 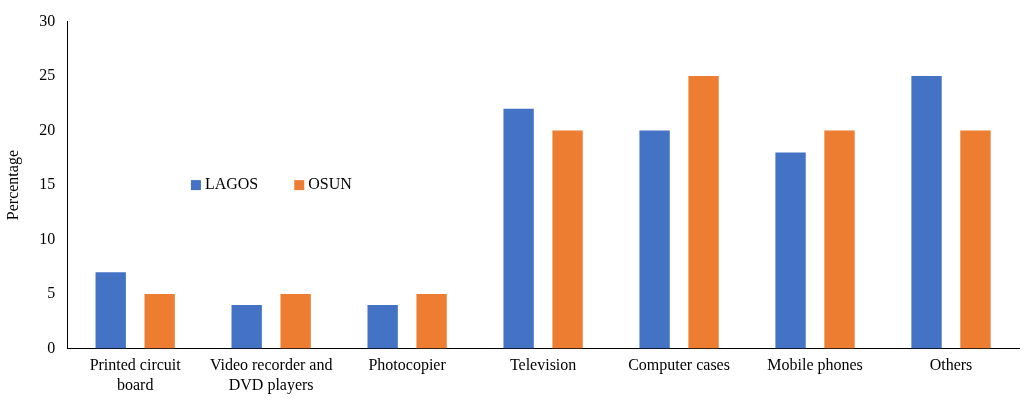 I want to click on x-tick-label: Computer cases, so click(x=679, y=365).